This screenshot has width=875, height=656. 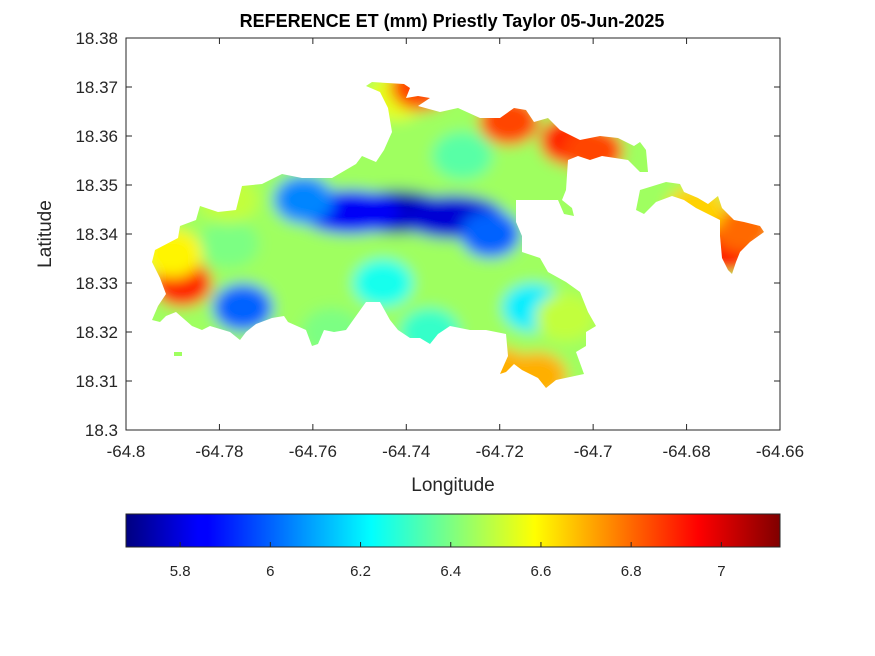 I want to click on x-tick-label: -64.7, so click(x=593, y=451).